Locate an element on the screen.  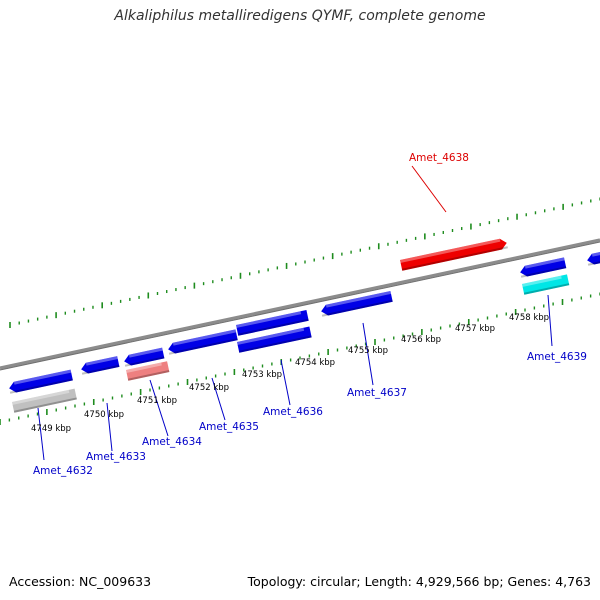
gene-amet-4632-shape is located at coordinates (41, 381).